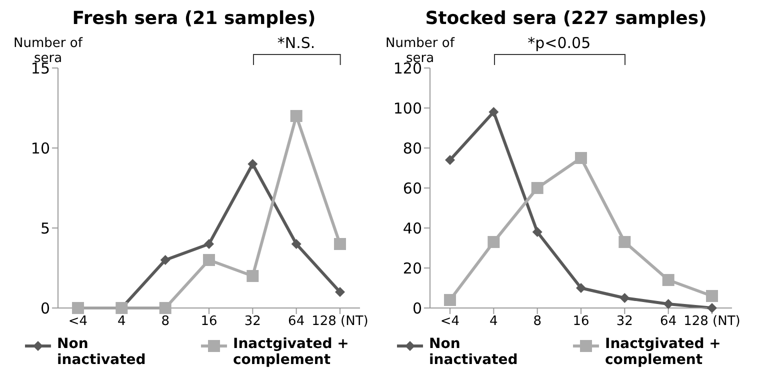  What do you see at coordinates (559, 43) in the screenshot?
I see `text: *p<0.05` at bounding box center [559, 43].